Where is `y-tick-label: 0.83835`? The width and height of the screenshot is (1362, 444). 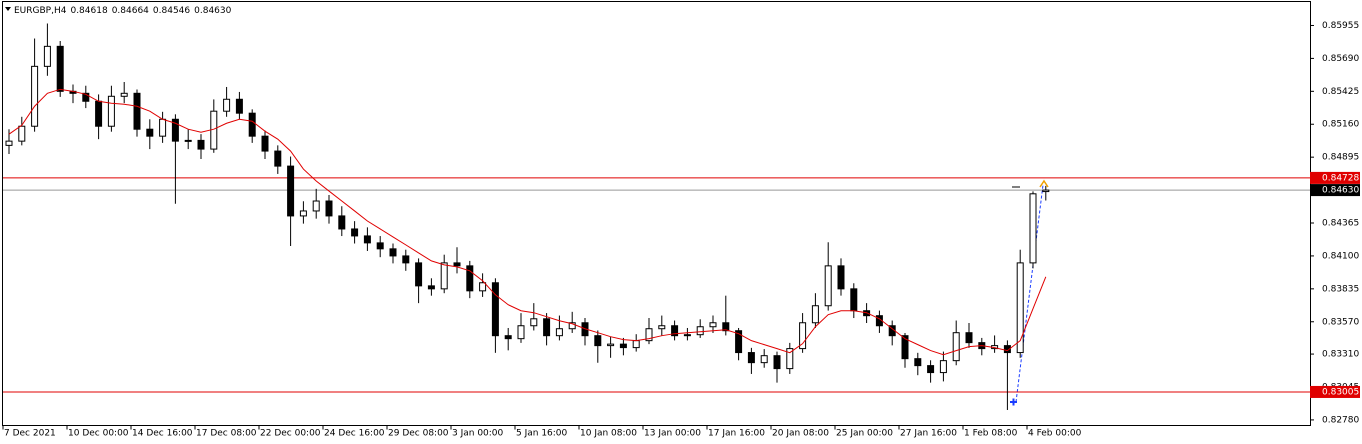 y-tick-label: 0.83835 is located at coordinates (1340, 289).